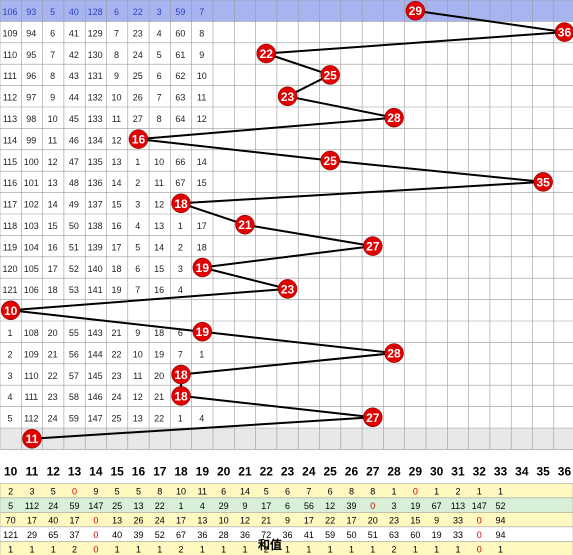 The width and height of the screenshot is (573, 555). Describe the element at coordinates (31, 98) in the screenshot. I see `history-cell: 97` at that location.